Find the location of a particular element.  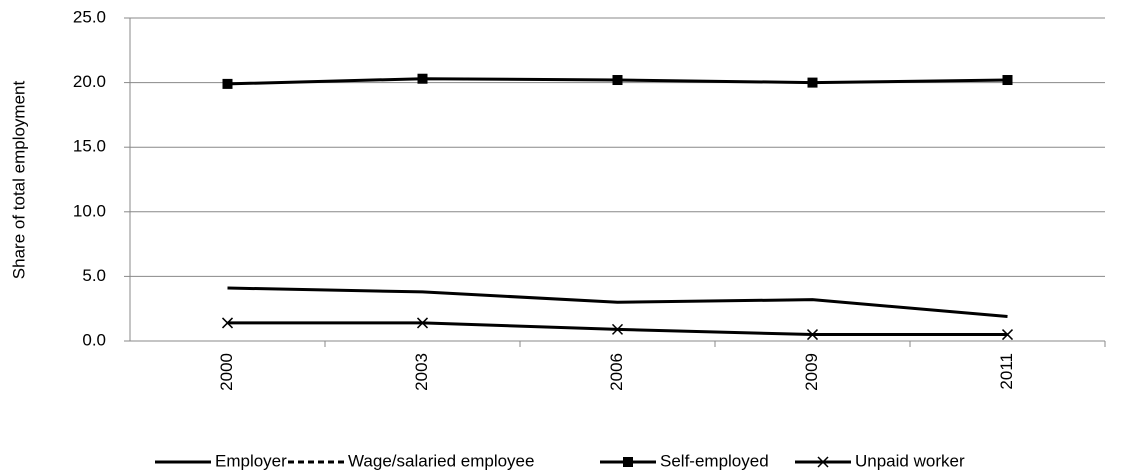

y-tick-label: 15.0 is located at coordinates (89, 146).